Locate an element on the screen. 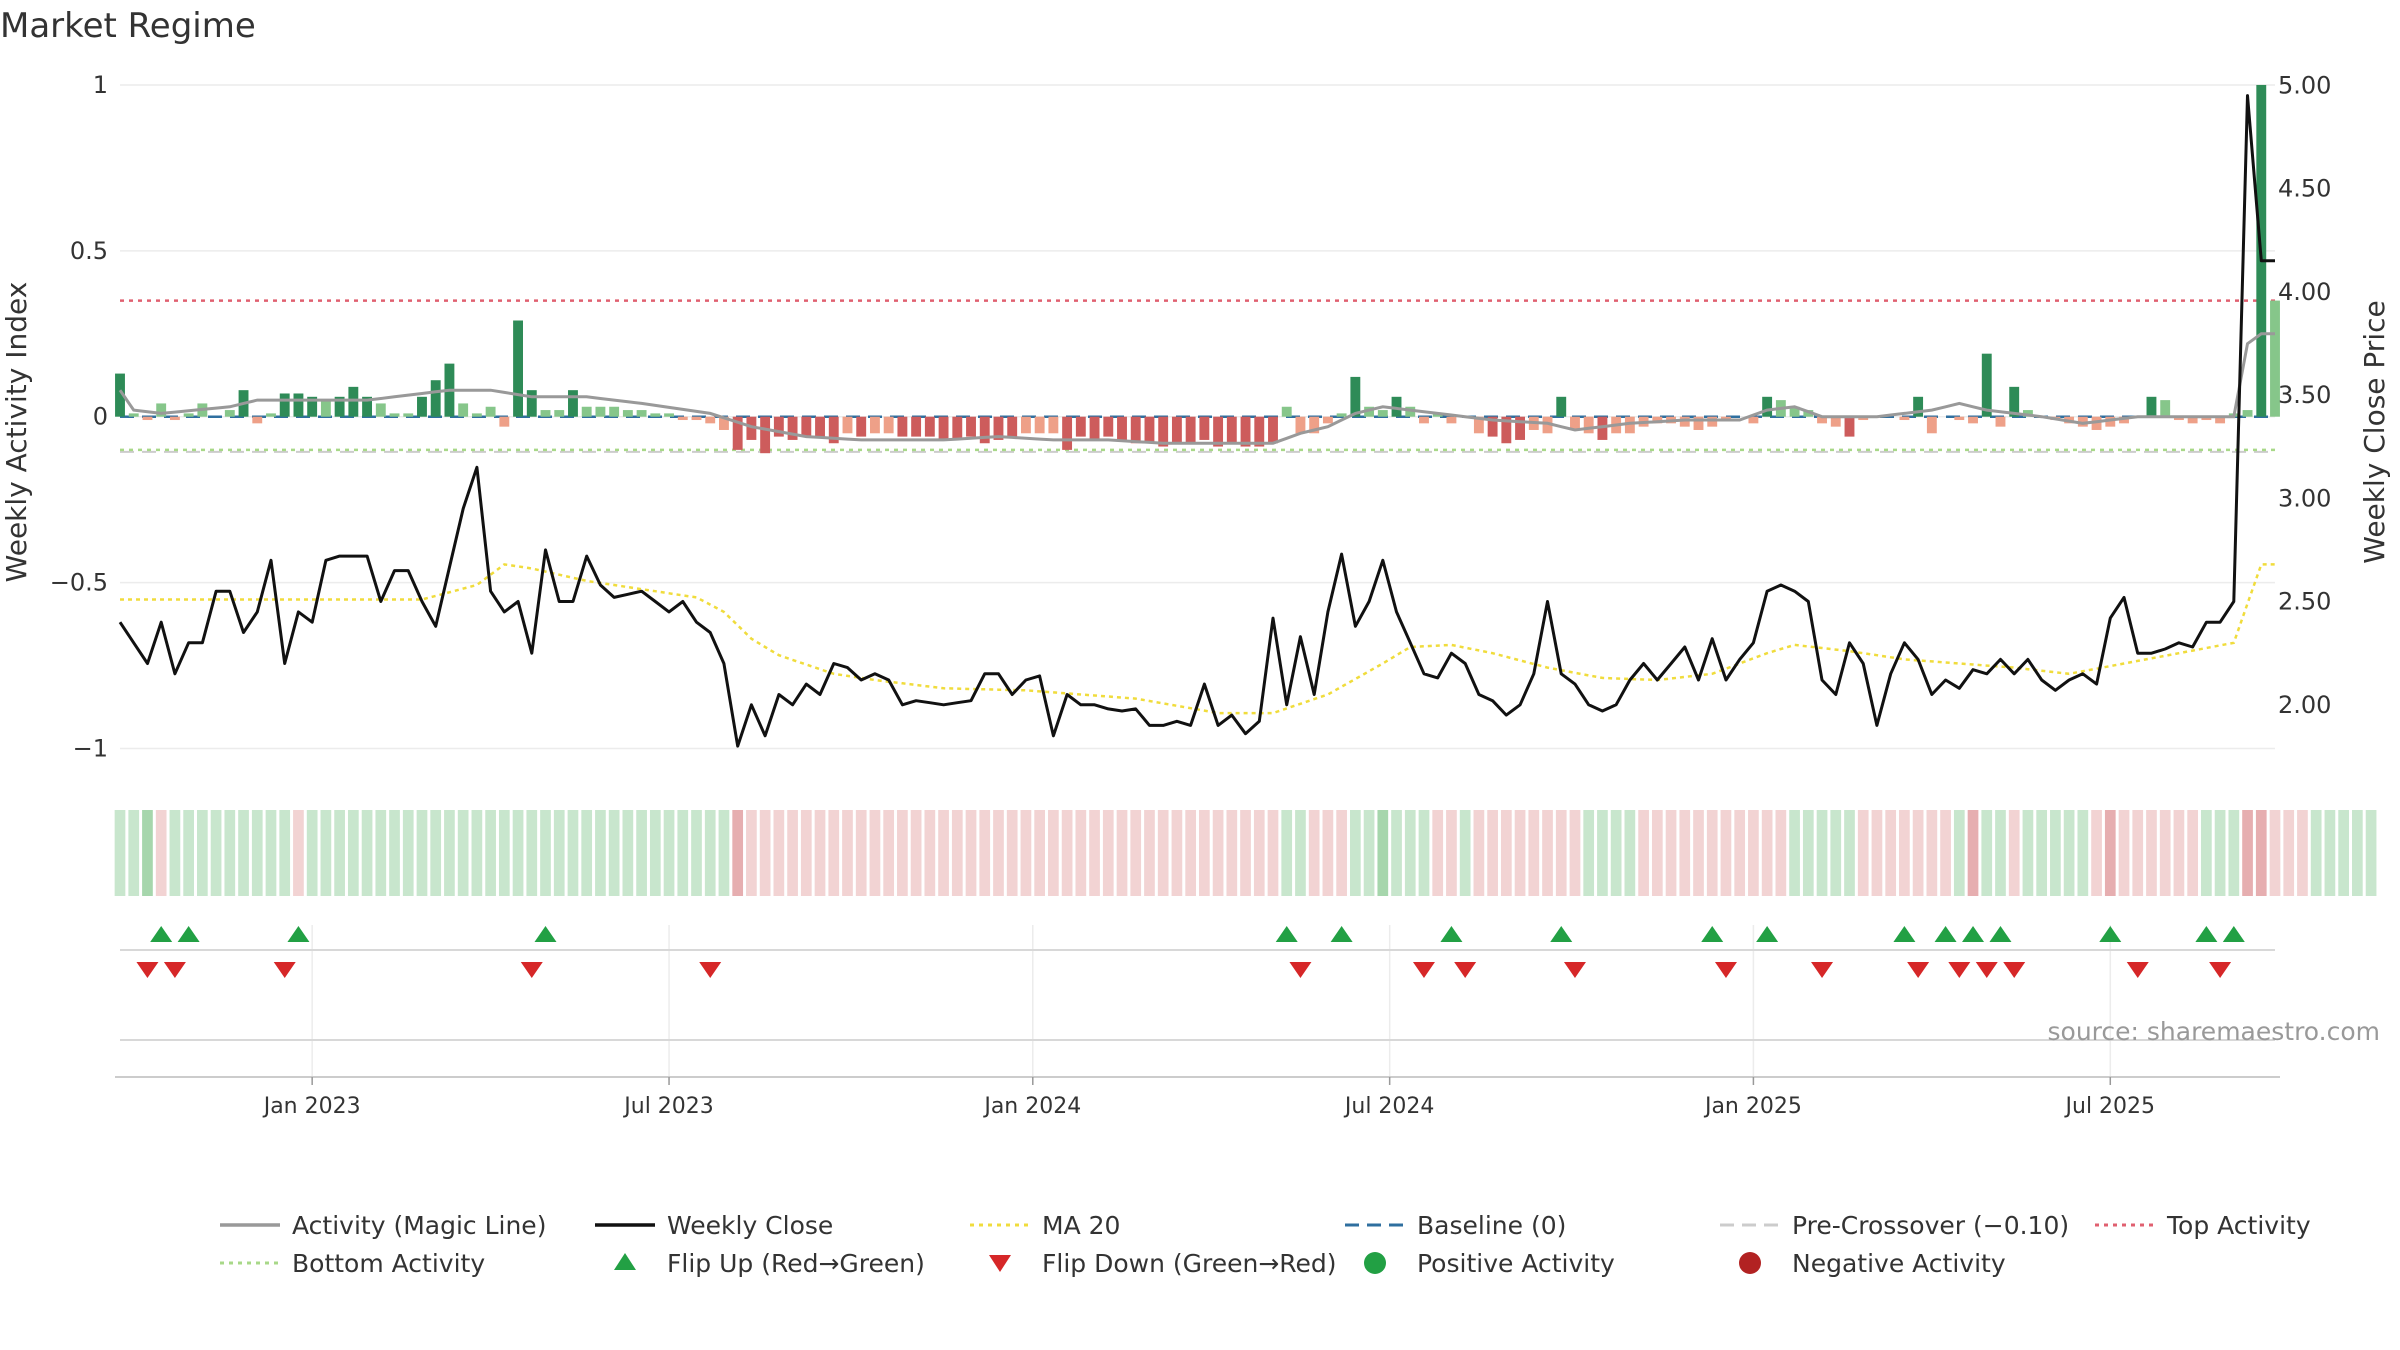  left-tick-label: −1 is located at coordinates (90, 748).